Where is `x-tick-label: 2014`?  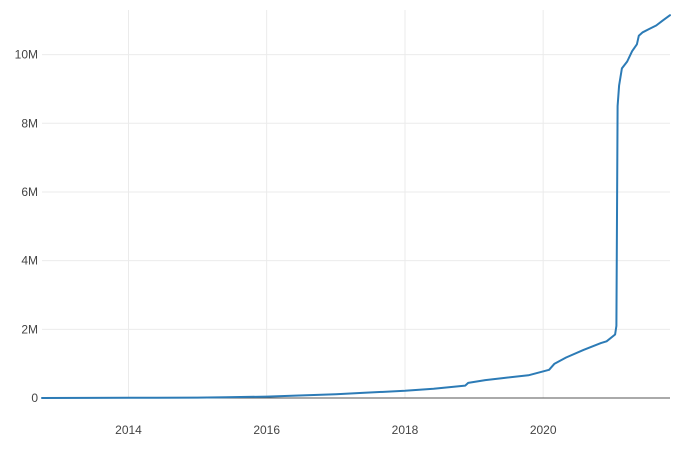
x-tick-label: 2014 is located at coordinates (128, 430).